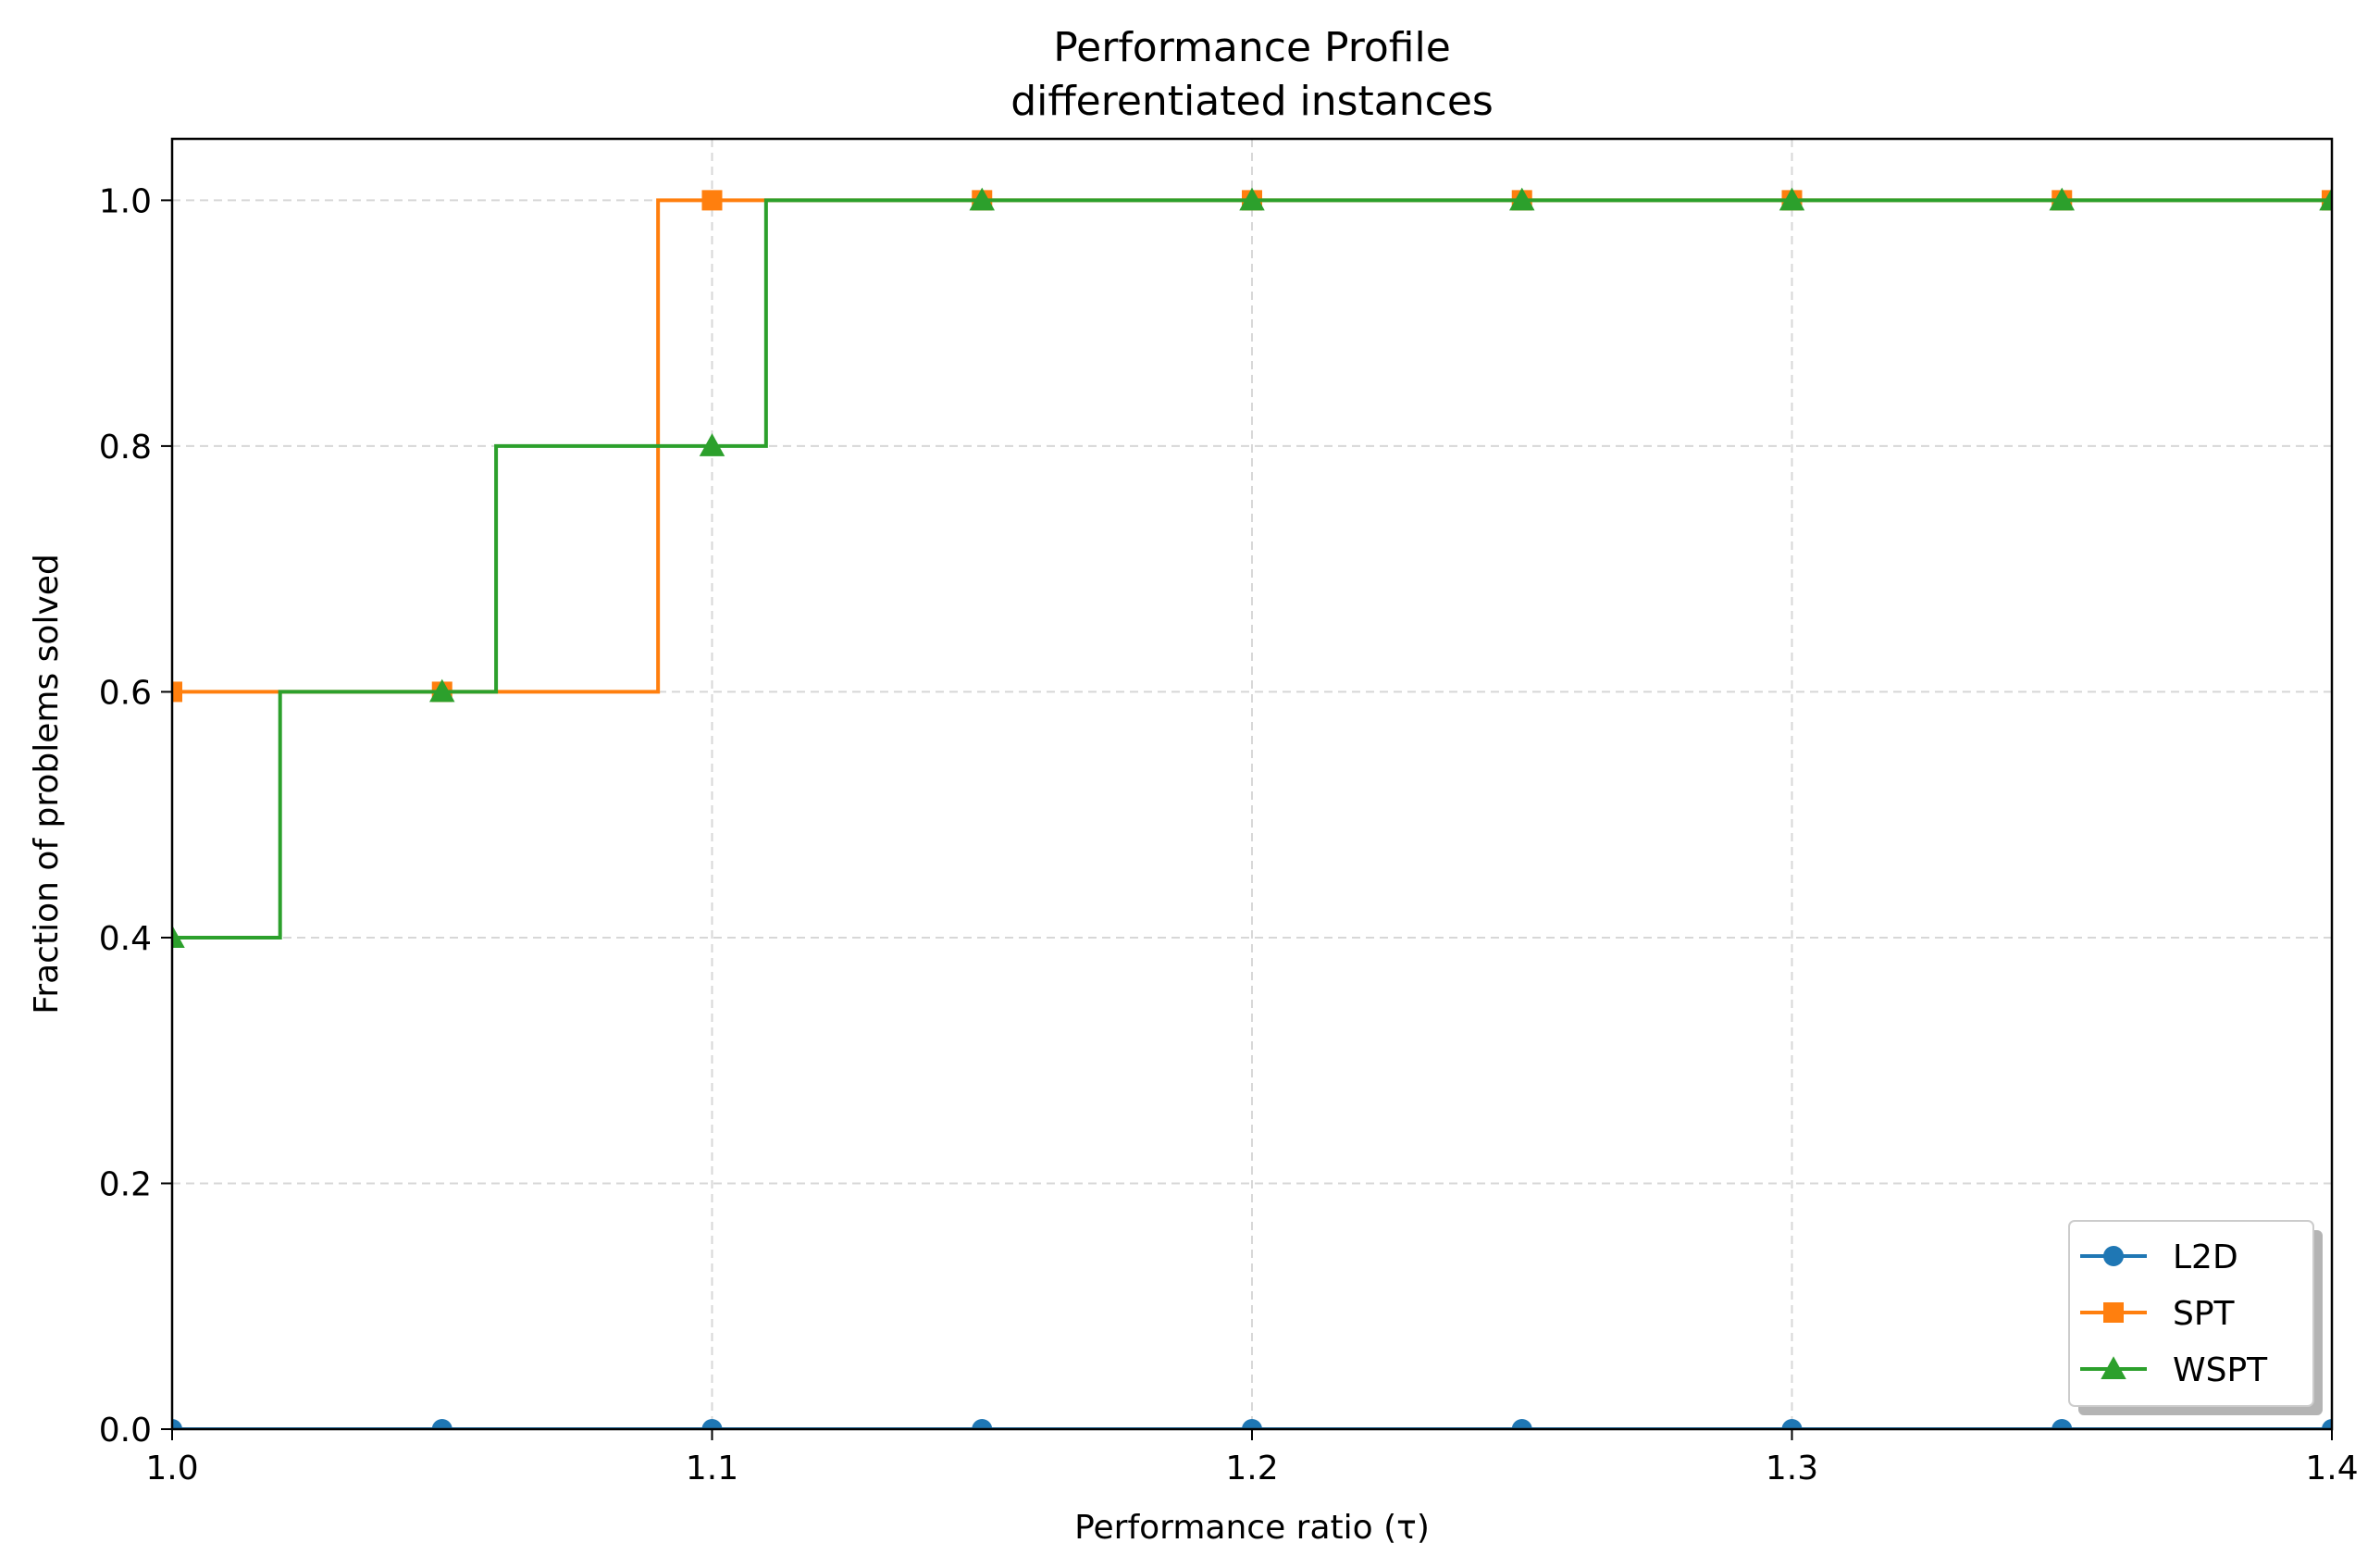 This screenshot has height=1568, width=2380. I want to click on y-tick-label: 0.0, so click(125, 1431).